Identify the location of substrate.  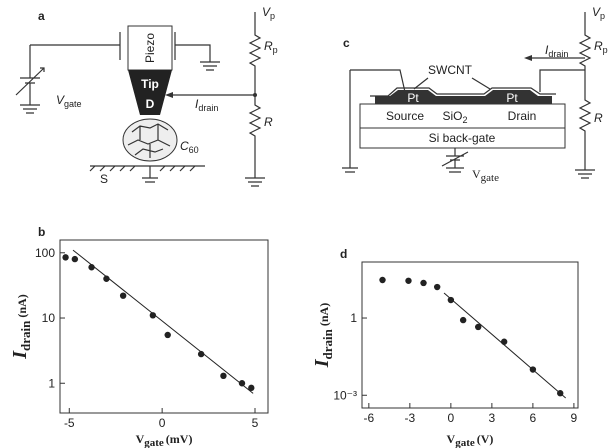
(147, 174).